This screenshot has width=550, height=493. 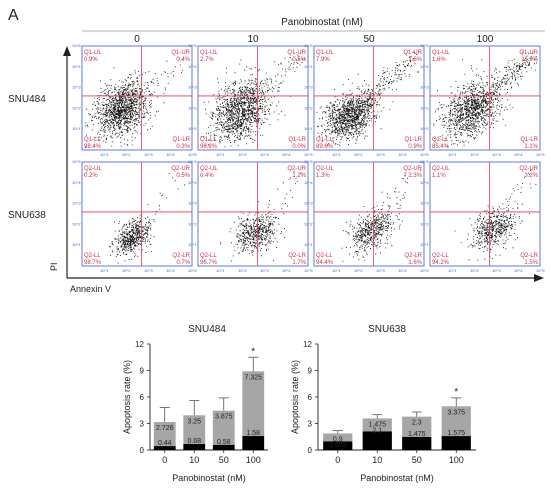 What do you see at coordinates (224, 442) in the screenshot?
I see `data-label-early: 0.58` at bounding box center [224, 442].